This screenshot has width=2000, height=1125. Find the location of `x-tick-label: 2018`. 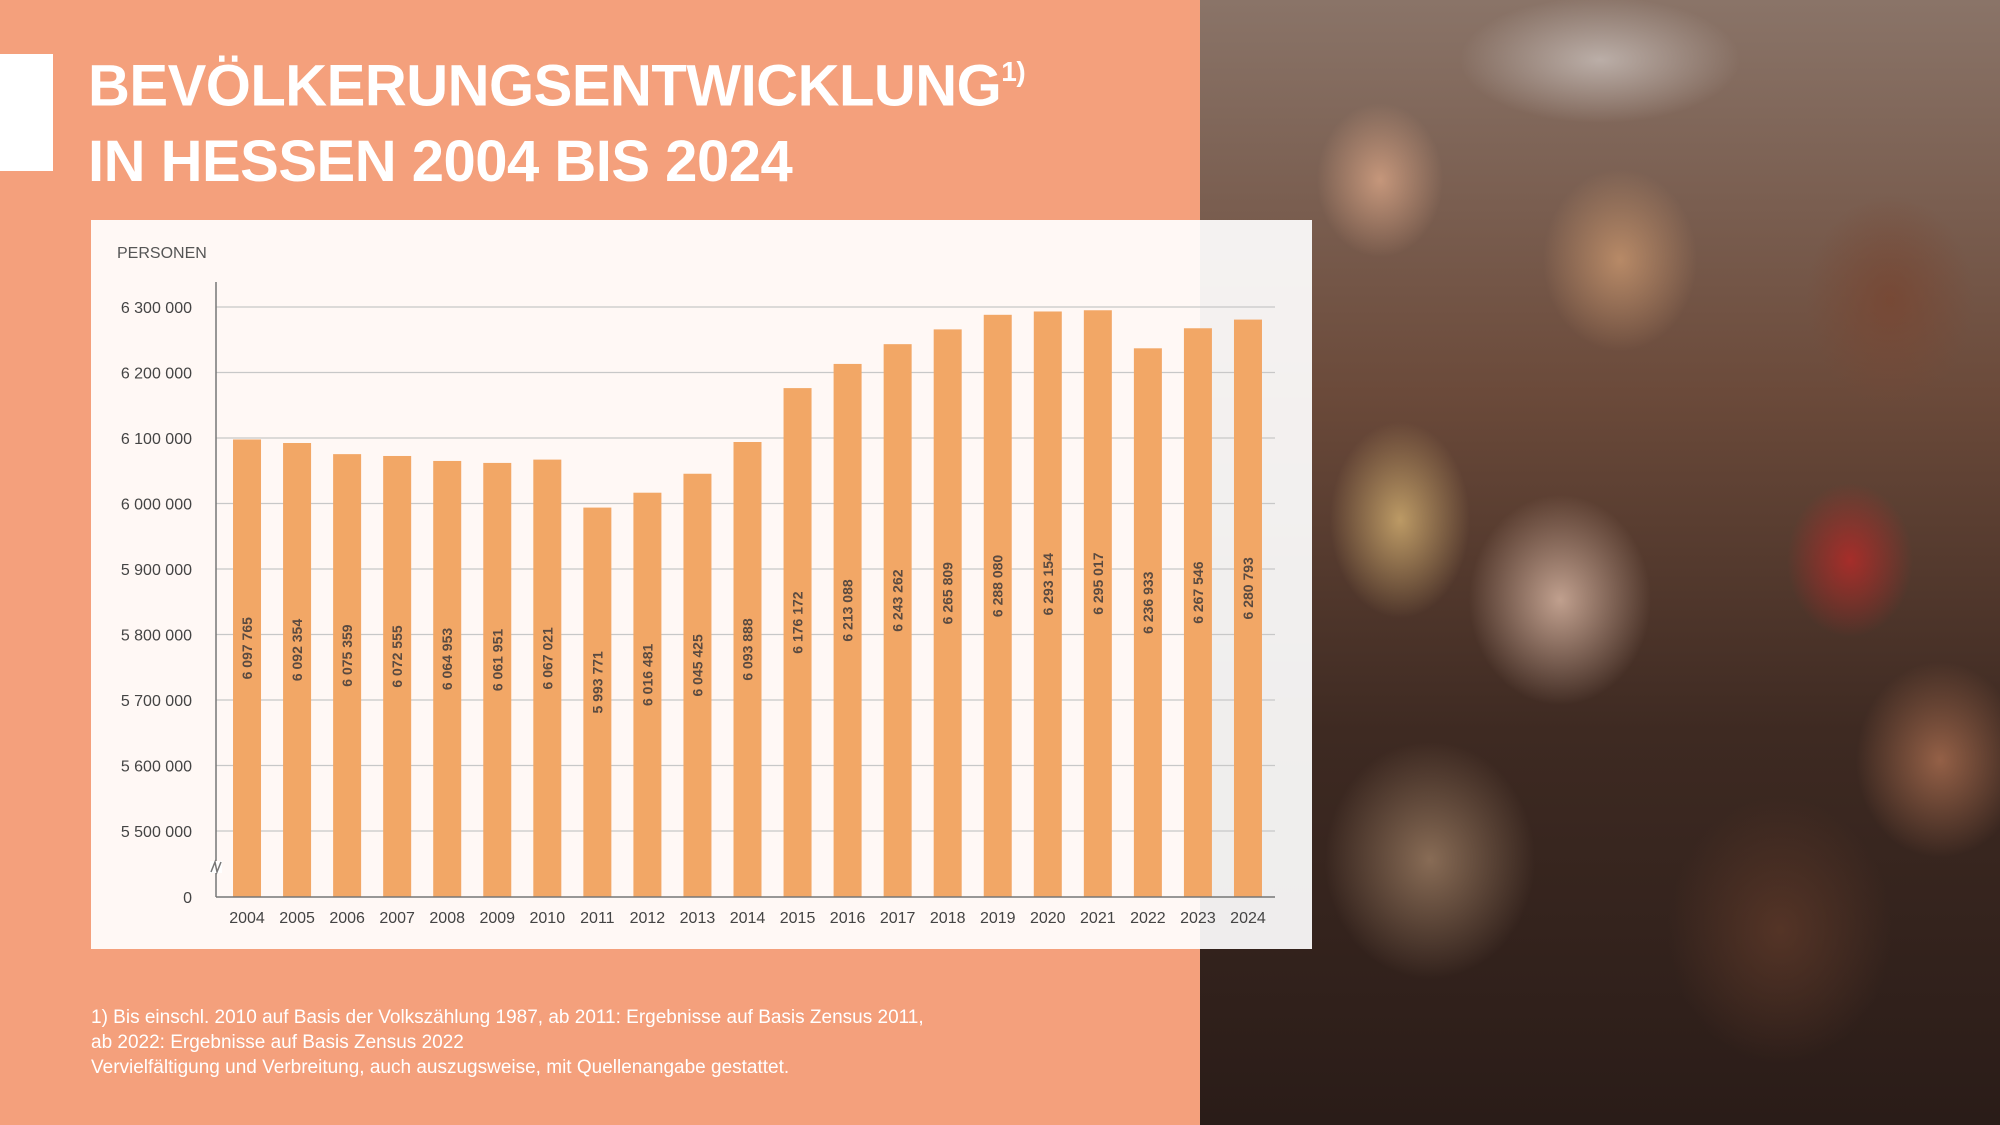

x-tick-label: 2018 is located at coordinates (948, 918).